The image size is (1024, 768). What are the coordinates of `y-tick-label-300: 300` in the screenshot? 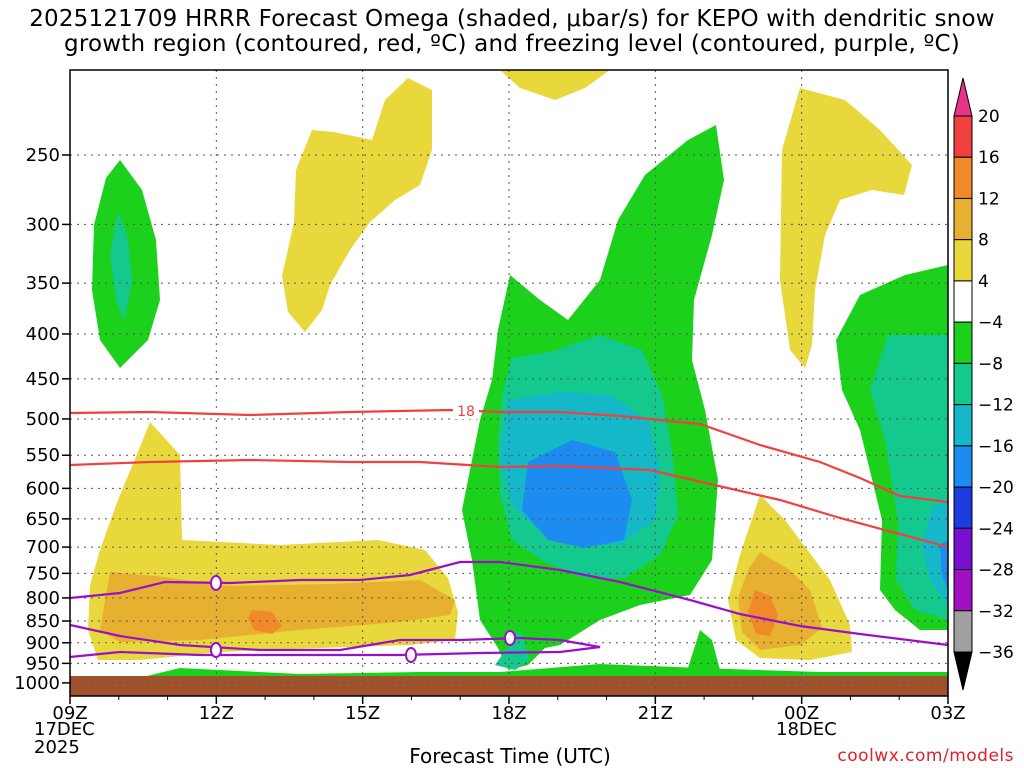 It's located at (43, 224).